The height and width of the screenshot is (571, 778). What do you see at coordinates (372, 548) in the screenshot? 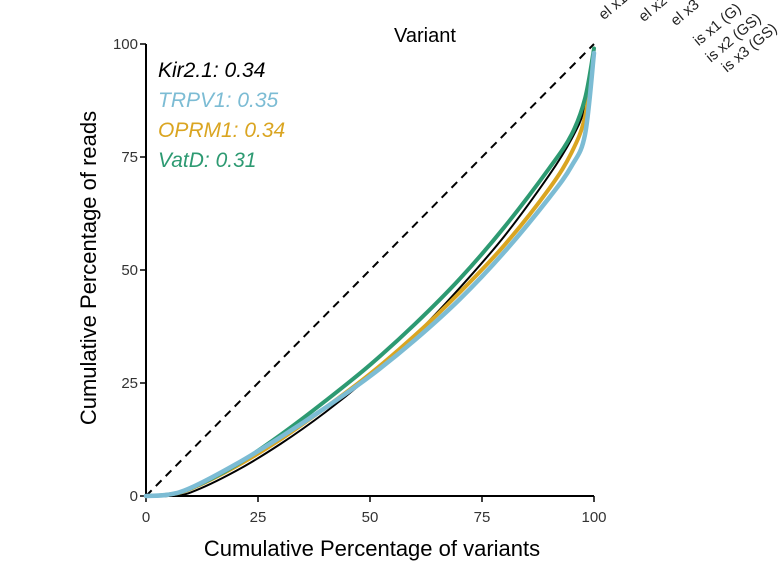
I see `x-axis-title: Cumulative Percentage of variants` at bounding box center [372, 548].